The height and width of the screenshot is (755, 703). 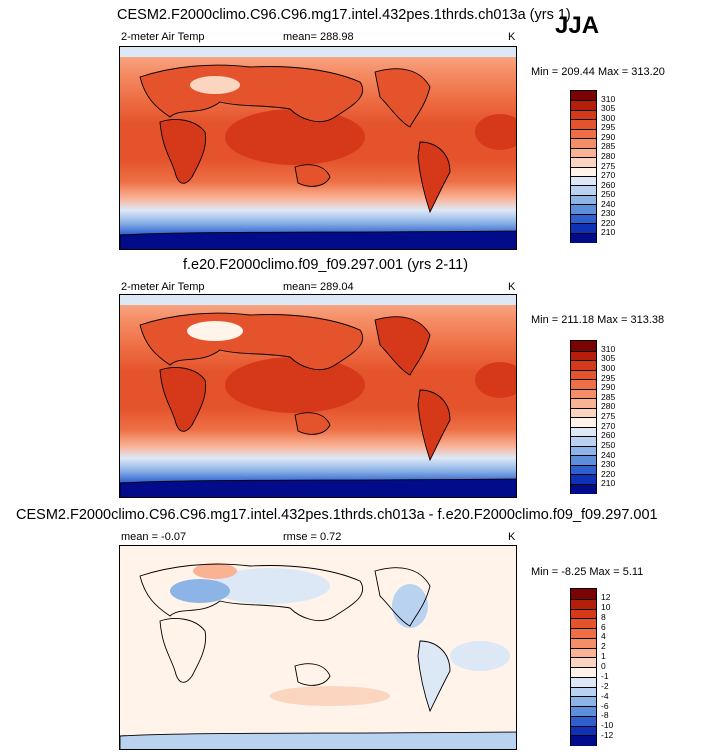 What do you see at coordinates (606, 606) in the screenshot?
I see `colorbar-3-tick-1: 10` at bounding box center [606, 606].